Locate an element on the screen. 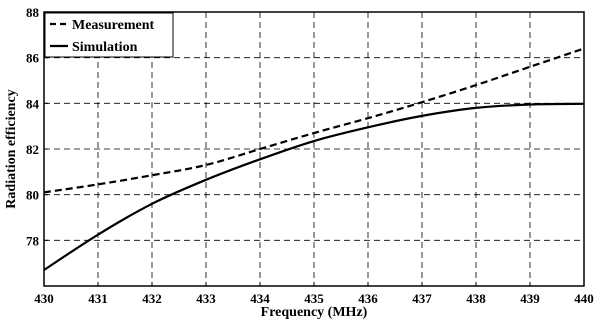 Image resolution: width=606 pixels, height=321 pixels. legend-label-simulation: Simulation is located at coordinates (105, 47).